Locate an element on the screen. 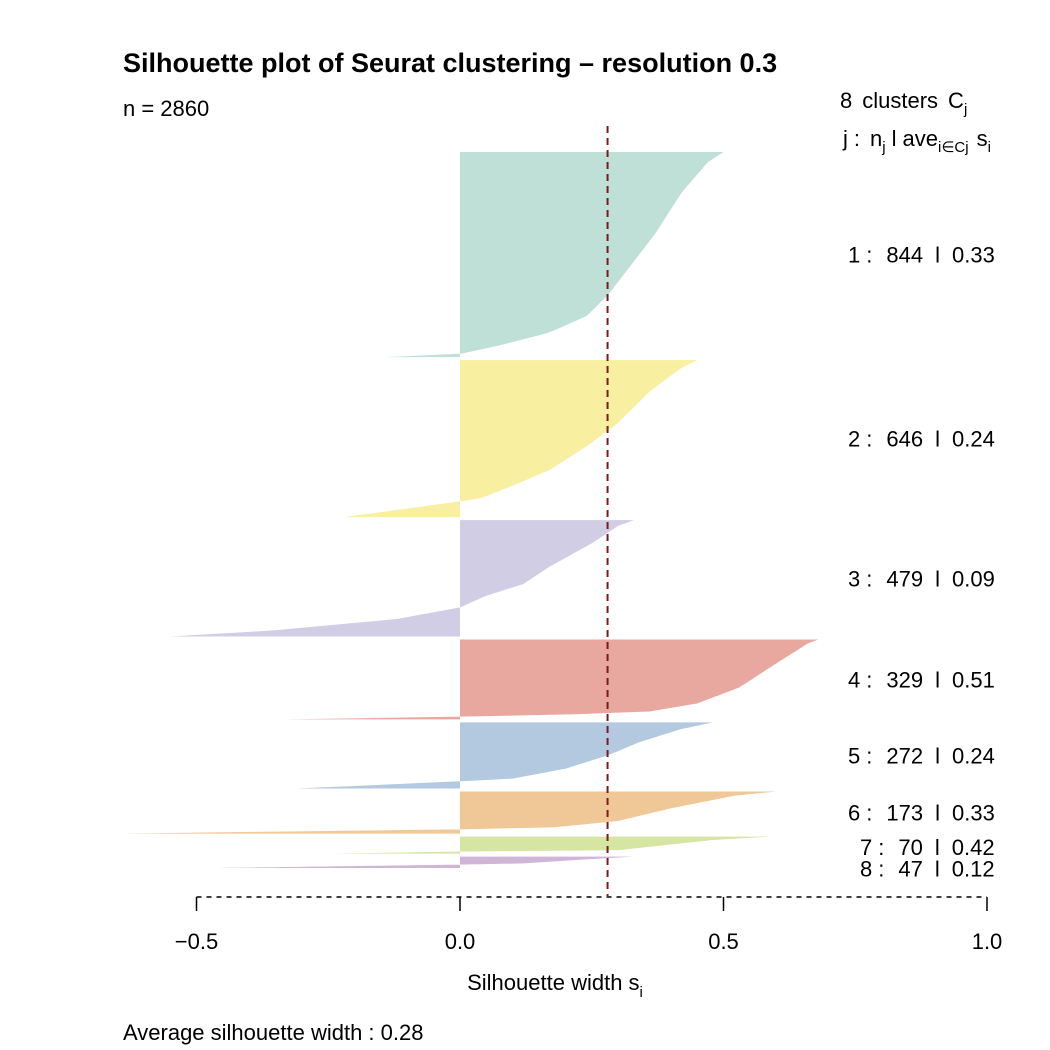  average-silhouette-label: Average silhouette width : 0.28 is located at coordinates (273, 1032).